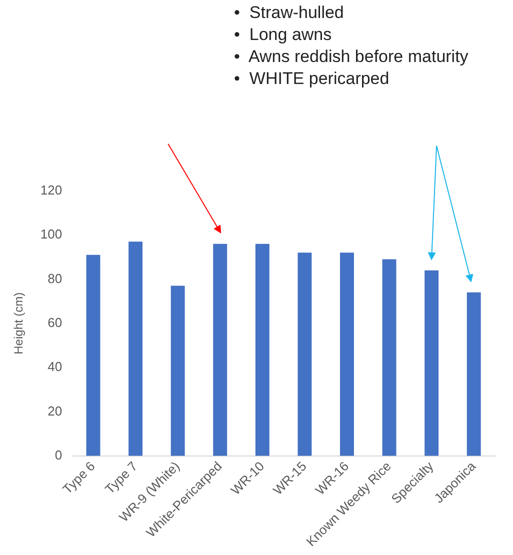 This screenshot has width=513, height=555. I want to click on x-tick-label: Type 6, so click(79, 477).